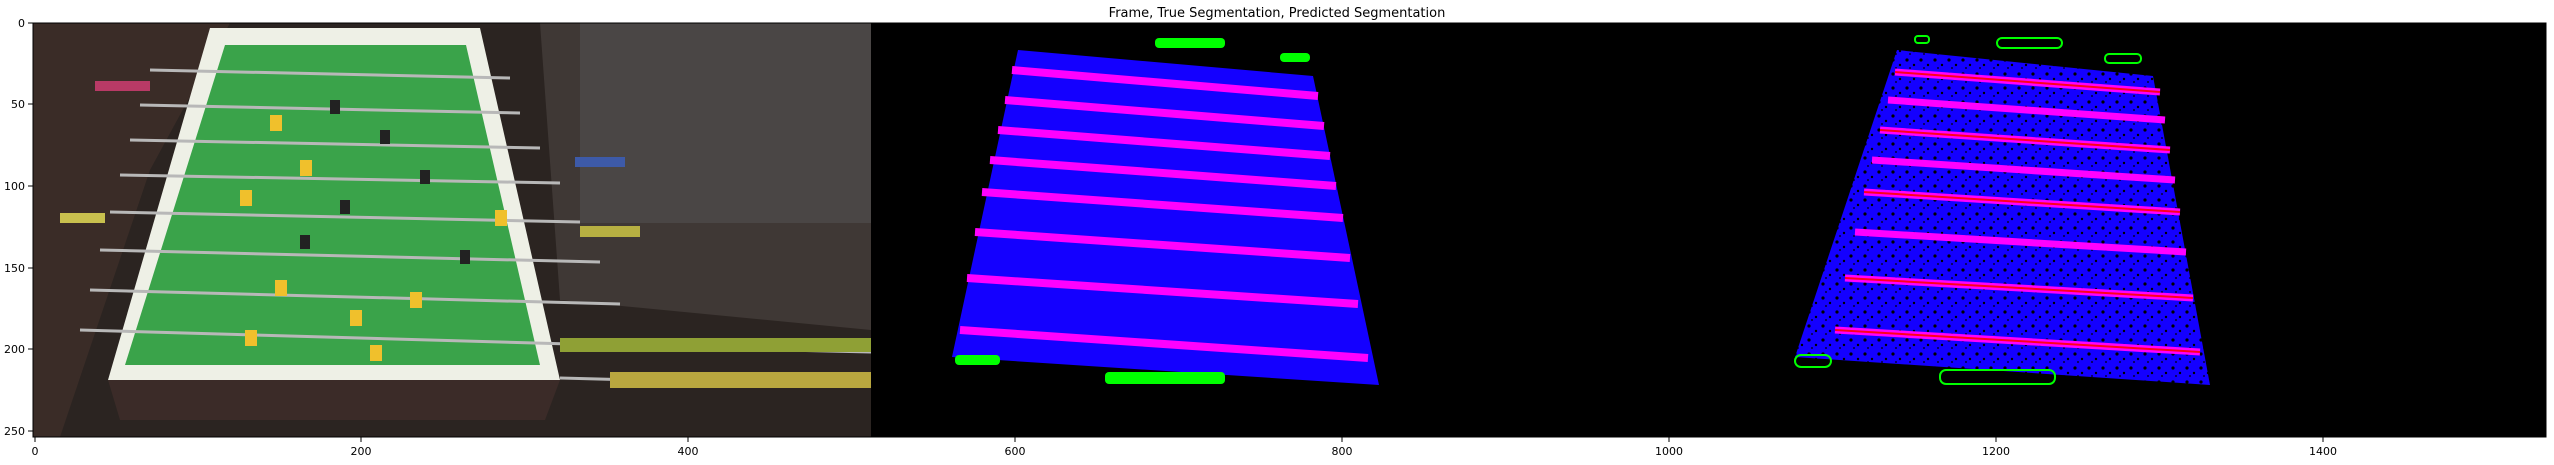  Describe the element at coordinates (361, 451) in the screenshot. I see `x-tick-label: 200` at that location.